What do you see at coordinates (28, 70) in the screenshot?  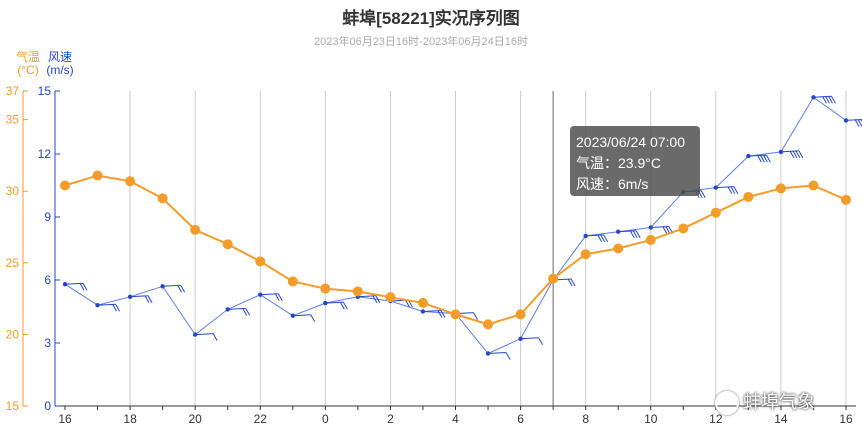 I see `temp-axis-unit: (°C)` at bounding box center [28, 70].